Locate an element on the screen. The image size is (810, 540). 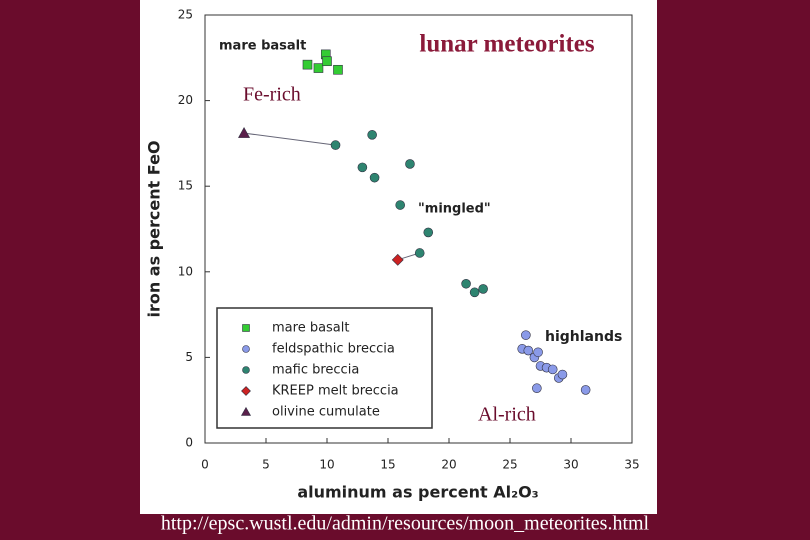
y-tick-label: 10 is located at coordinates (185, 271).